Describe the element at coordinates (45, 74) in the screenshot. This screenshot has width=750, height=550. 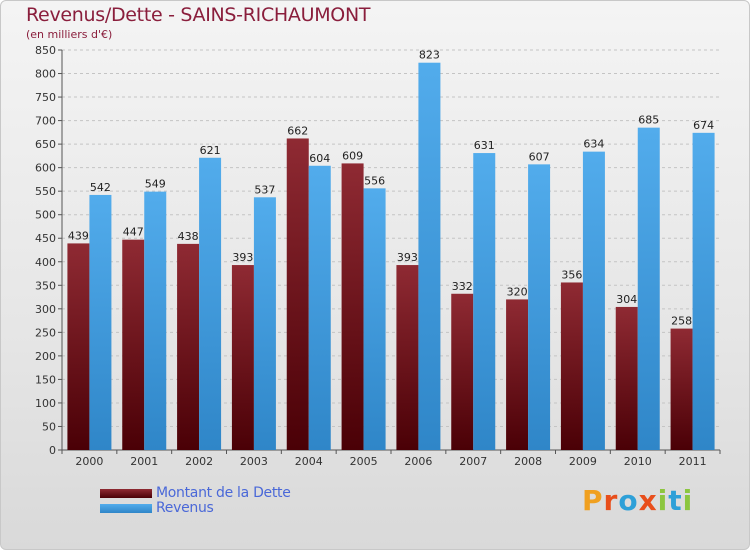
I see `y-tick-label: 800` at that location.